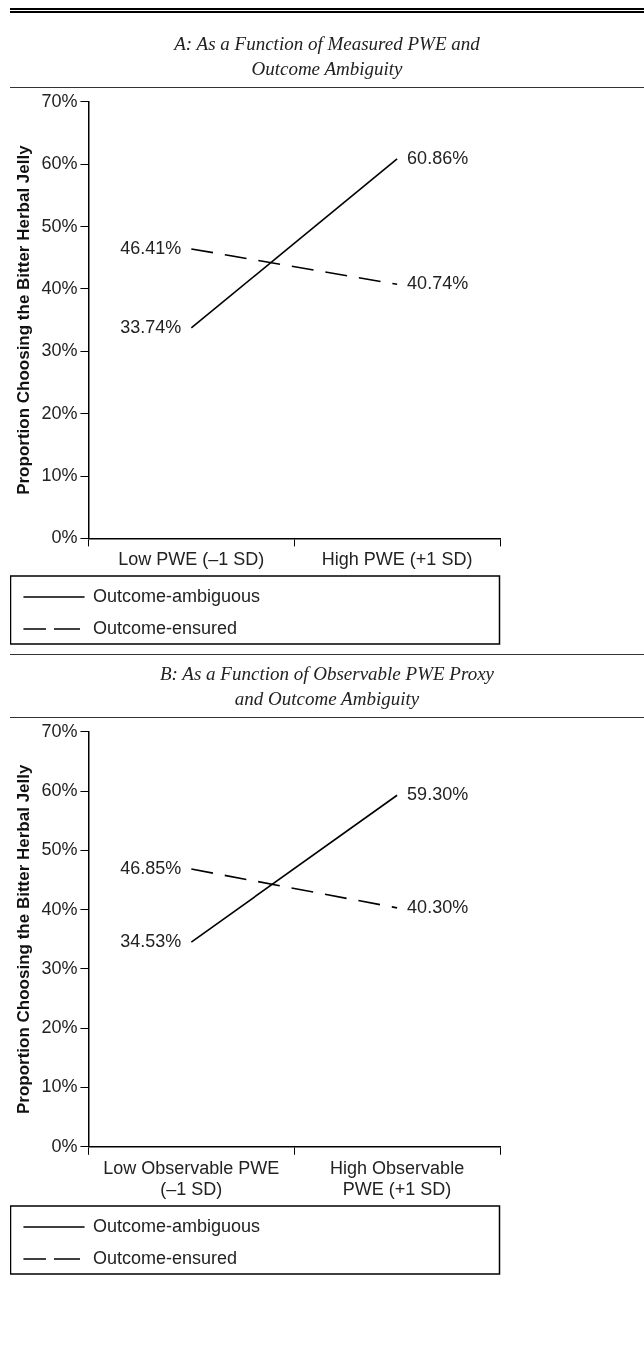 Image resolution: width=644 pixels, height=1362 pixels. Describe the element at coordinates (151, 326) in the screenshot. I see `data-label: 33.74%` at that location.